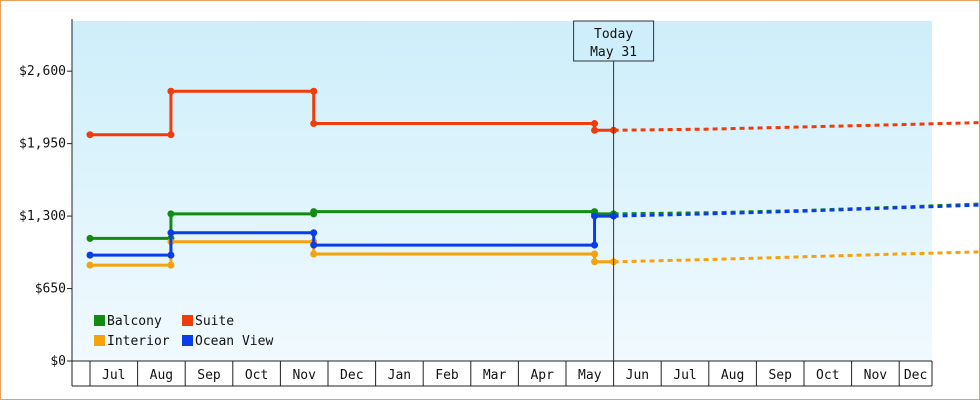  What do you see at coordinates (134, 321) in the screenshot?
I see `legend-label: Balcony` at bounding box center [134, 321].